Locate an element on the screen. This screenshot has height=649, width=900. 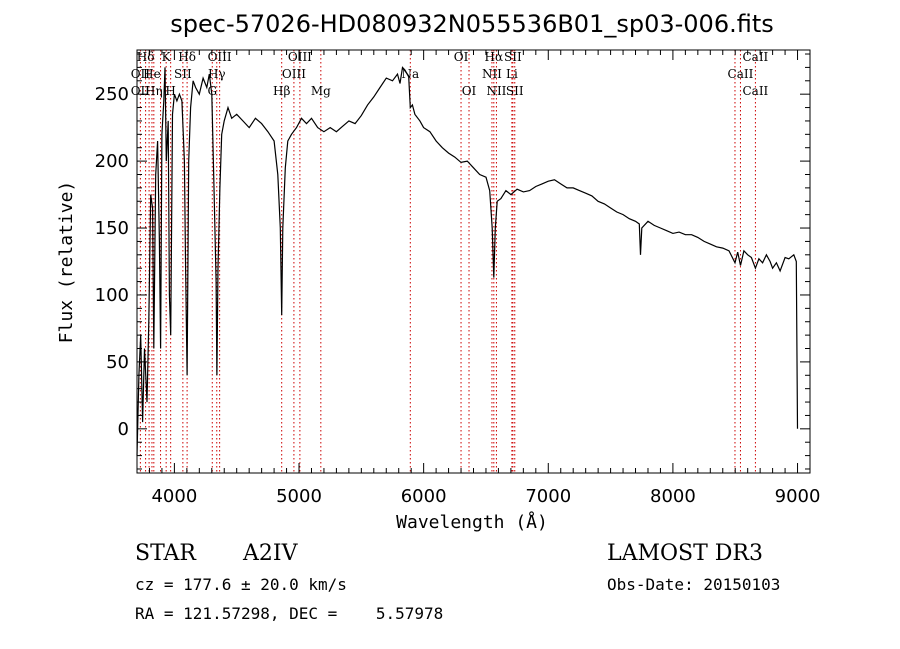
x-axis-label: Wavelength (Å) is located at coordinates (472, 522).